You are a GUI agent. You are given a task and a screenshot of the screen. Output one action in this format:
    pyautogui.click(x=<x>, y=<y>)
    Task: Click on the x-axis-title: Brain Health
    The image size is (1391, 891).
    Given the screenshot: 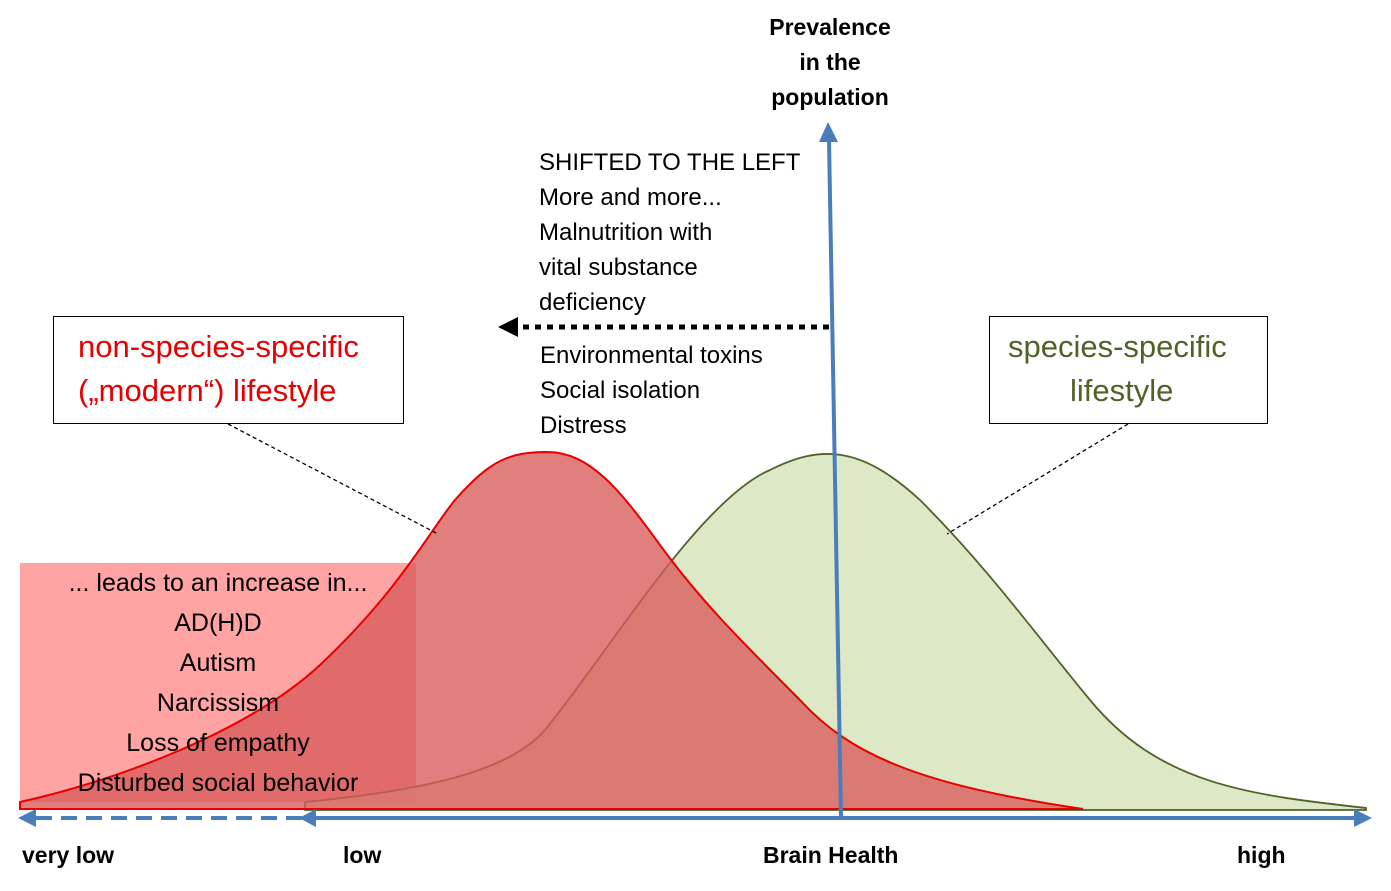 What is the action you would take?
    pyautogui.click(x=831, y=855)
    